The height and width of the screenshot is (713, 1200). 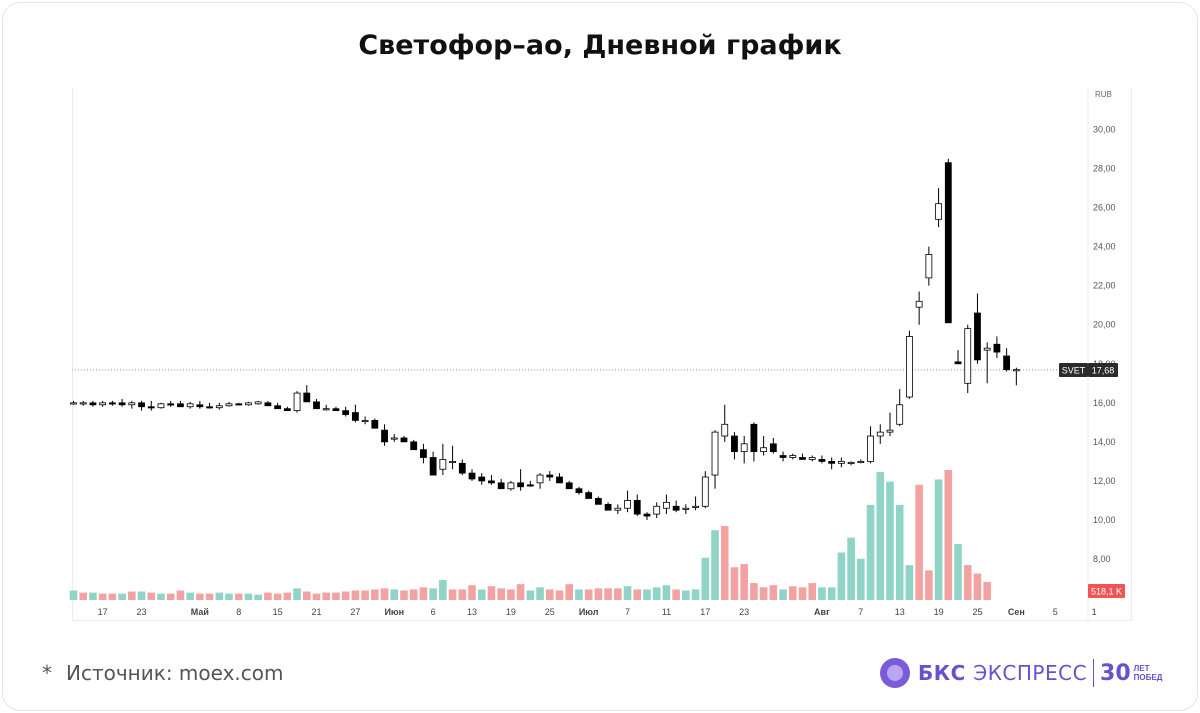 I want to click on x-tick-label: 15, so click(x=278, y=612).